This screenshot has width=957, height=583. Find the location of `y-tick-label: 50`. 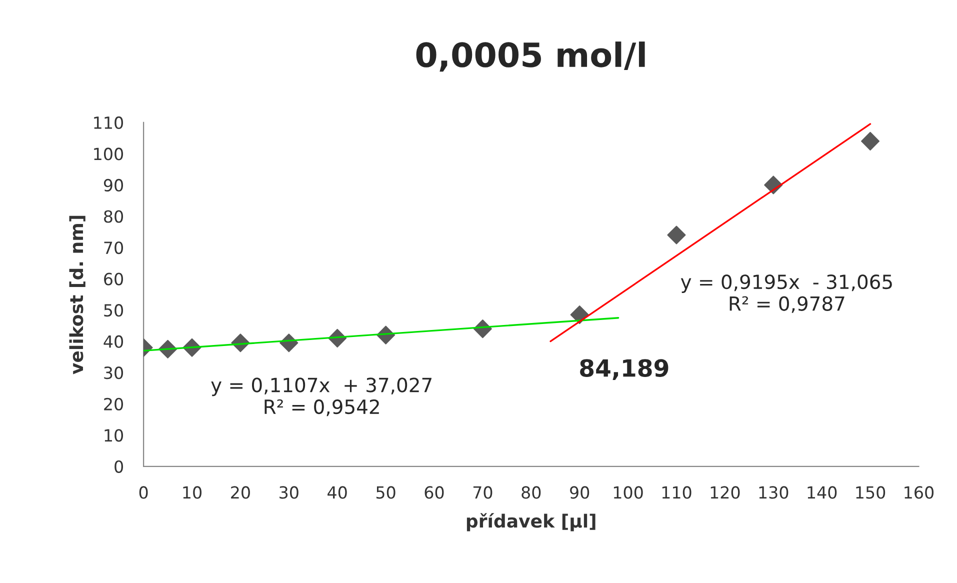

y-tick-label: 50 is located at coordinates (113, 310).